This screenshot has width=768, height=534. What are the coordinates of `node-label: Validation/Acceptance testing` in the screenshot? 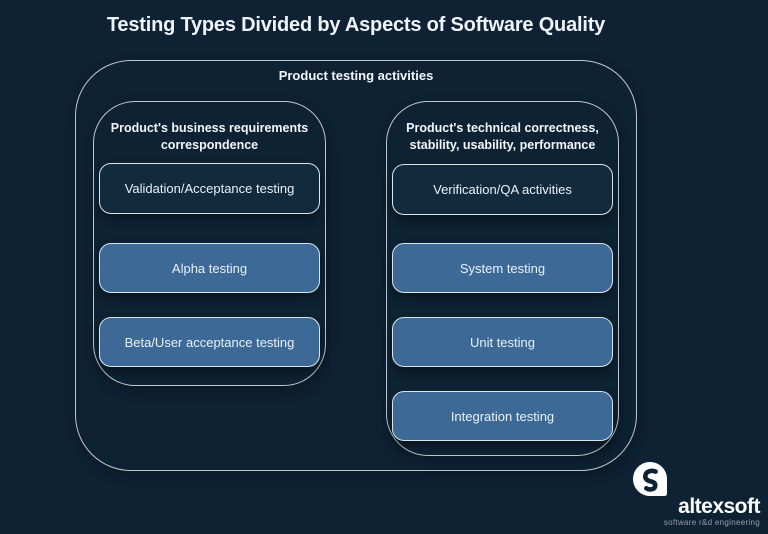 It's located at (209, 188).